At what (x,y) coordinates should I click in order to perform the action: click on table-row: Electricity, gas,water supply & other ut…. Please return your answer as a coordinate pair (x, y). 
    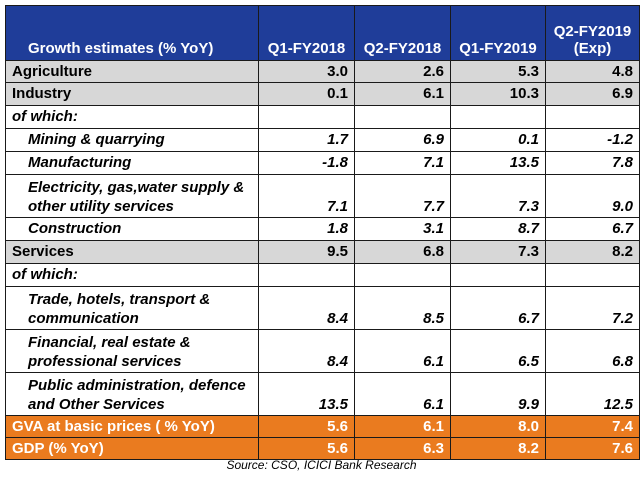
    Looking at the image, I should click on (322, 196).